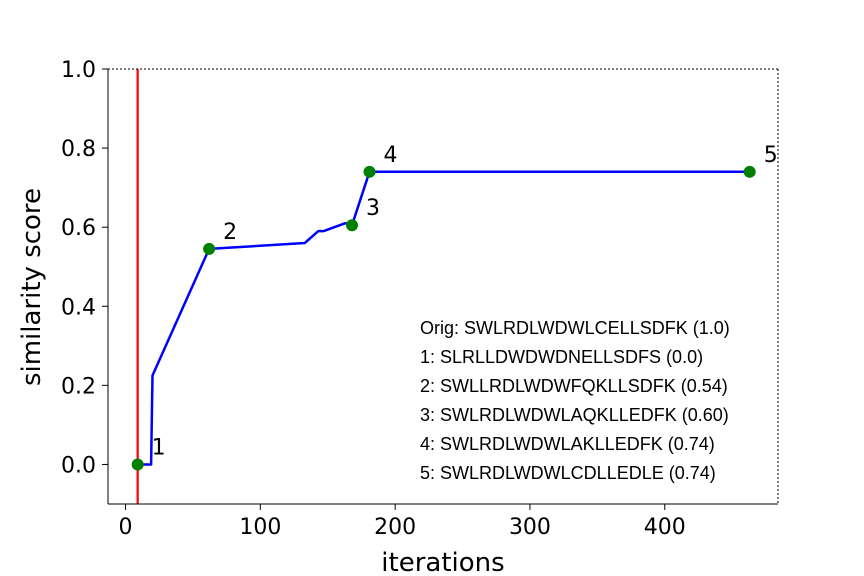  Describe the element at coordinates (442, 562) in the screenshot. I see `x-axis-label: iterations` at that location.